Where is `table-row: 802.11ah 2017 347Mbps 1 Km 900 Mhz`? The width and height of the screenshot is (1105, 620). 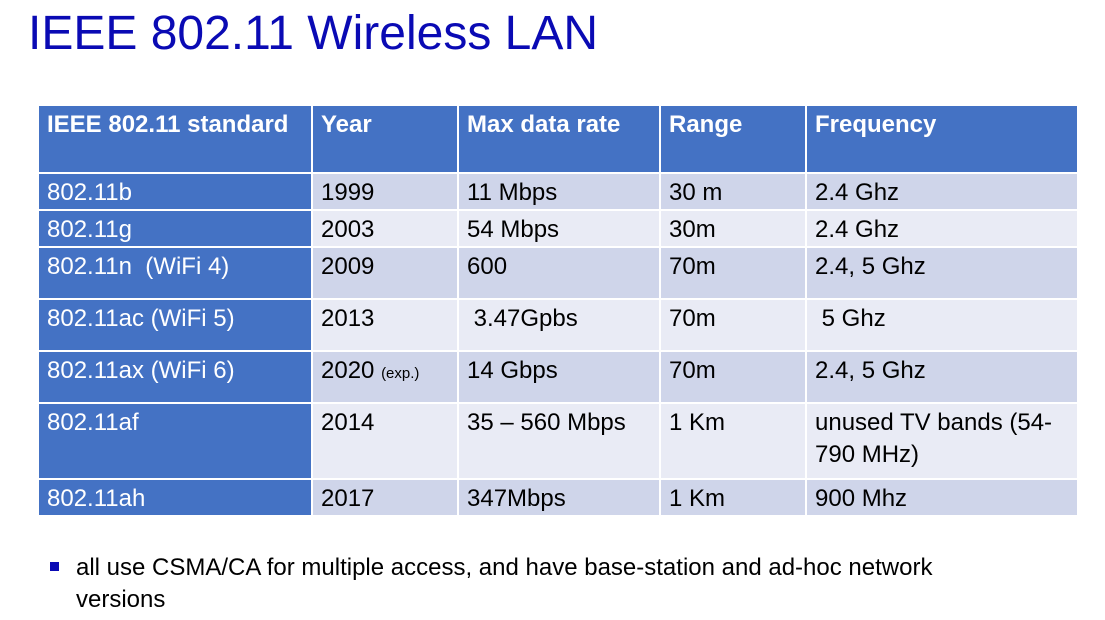
table-row: 802.11ah 2017 347Mbps 1 Km 900 Mhz is located at coordinates (558, 497).